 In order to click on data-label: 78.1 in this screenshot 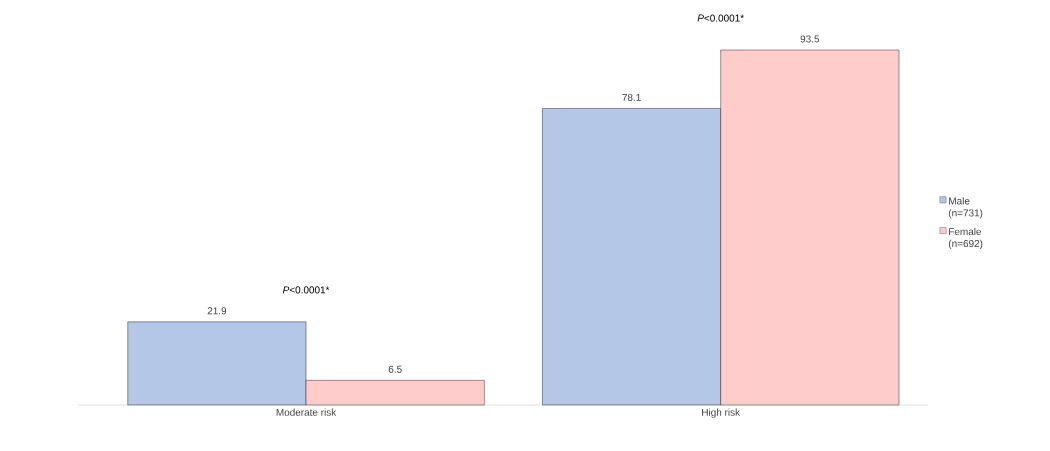, I will do `click(631, 97)`.